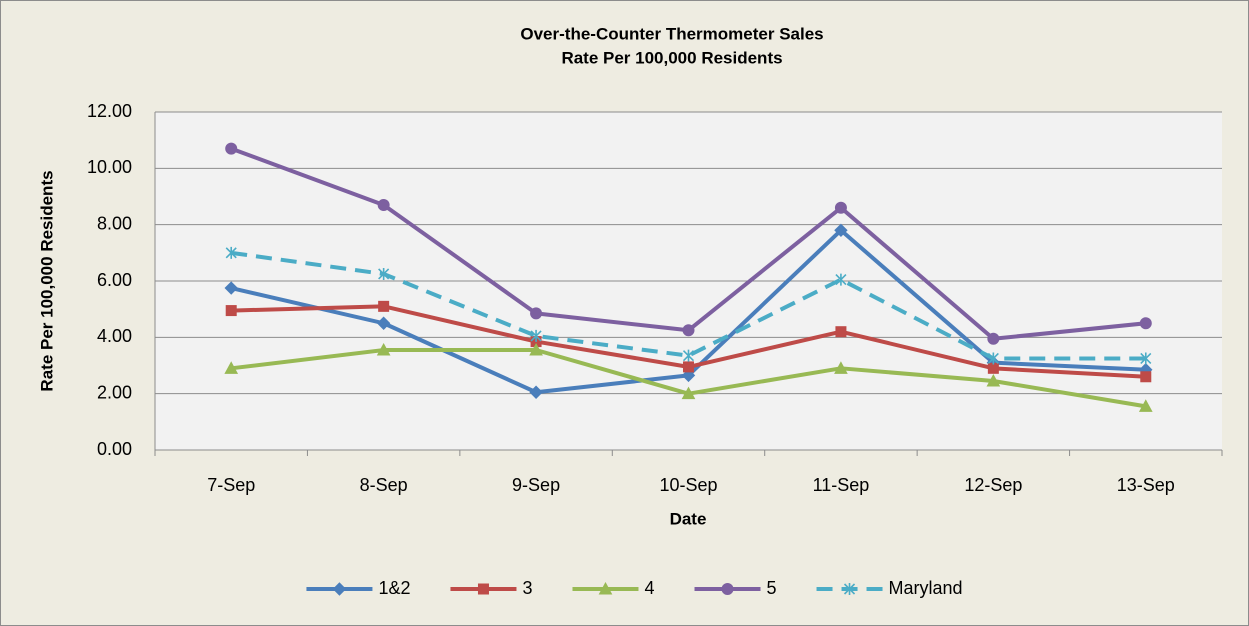 Image resolution: width=1249 pixels, height=626 pixels. What do you see at coordinates (114, 449) in the screenshot?
I see `y-tick-label: 0.00` at bounding box center [114, 449].